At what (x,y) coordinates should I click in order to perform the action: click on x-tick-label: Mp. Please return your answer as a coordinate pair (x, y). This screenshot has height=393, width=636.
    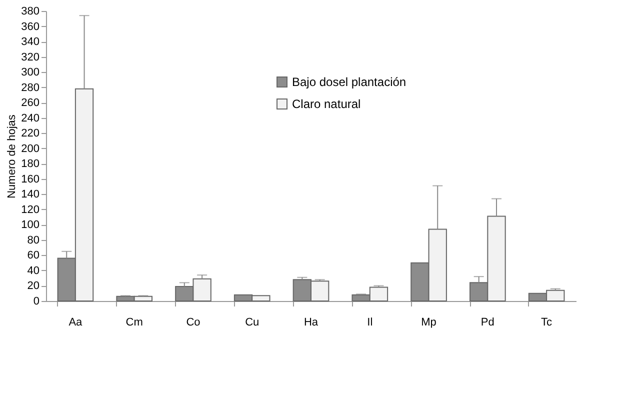
    Looking at the image, I should click on (428, 322).